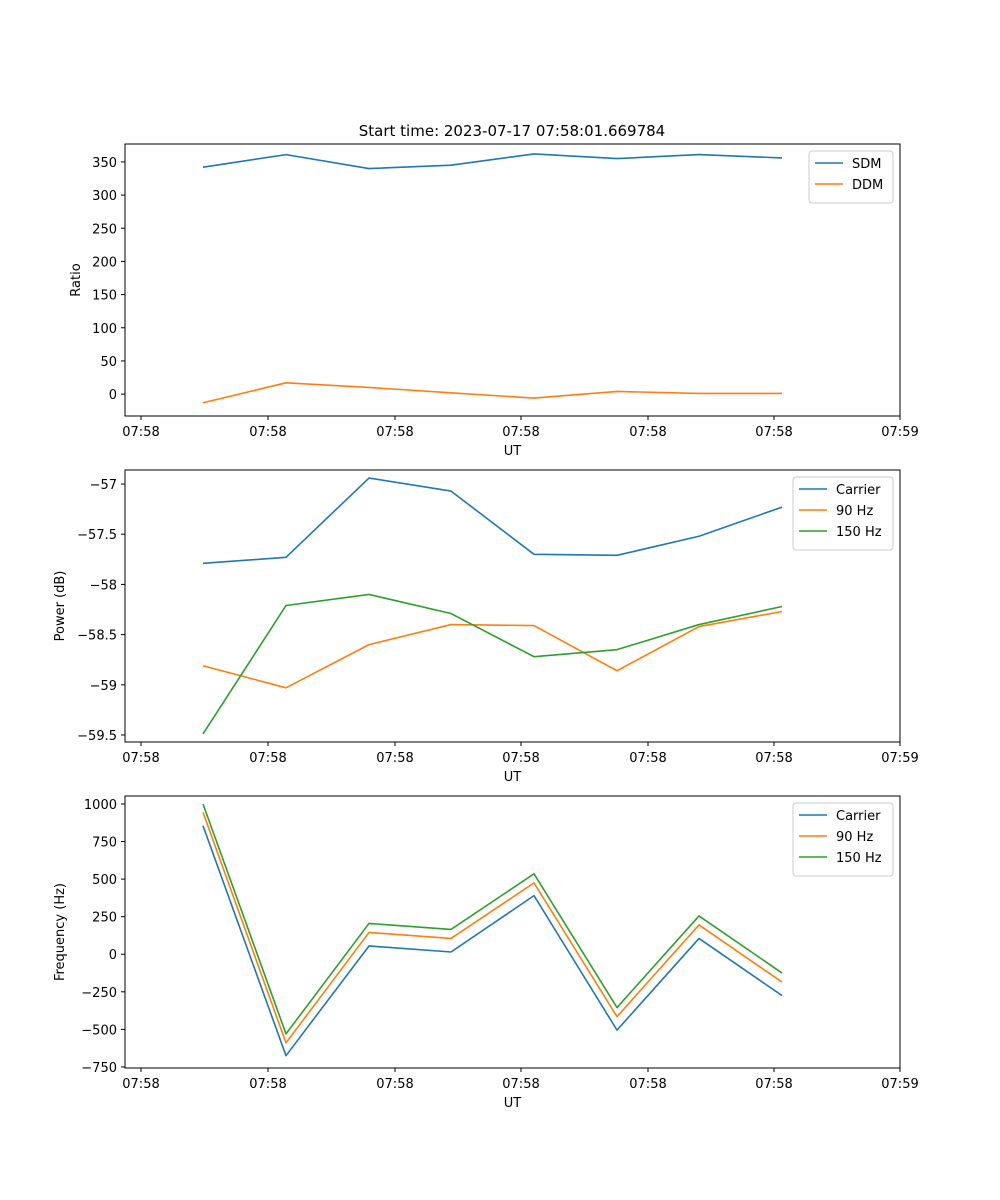 The image size is (1000, 1200). I want to click on y-tick-label: 1000, so click(100, 805).